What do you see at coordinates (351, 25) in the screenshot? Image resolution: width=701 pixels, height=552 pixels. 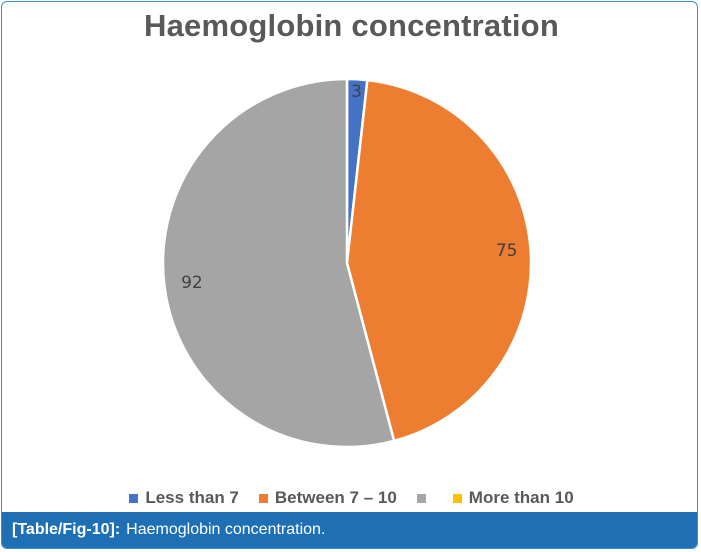 I see `chart-title: Haemoglobin concentration` at bounding box center [351, 25].